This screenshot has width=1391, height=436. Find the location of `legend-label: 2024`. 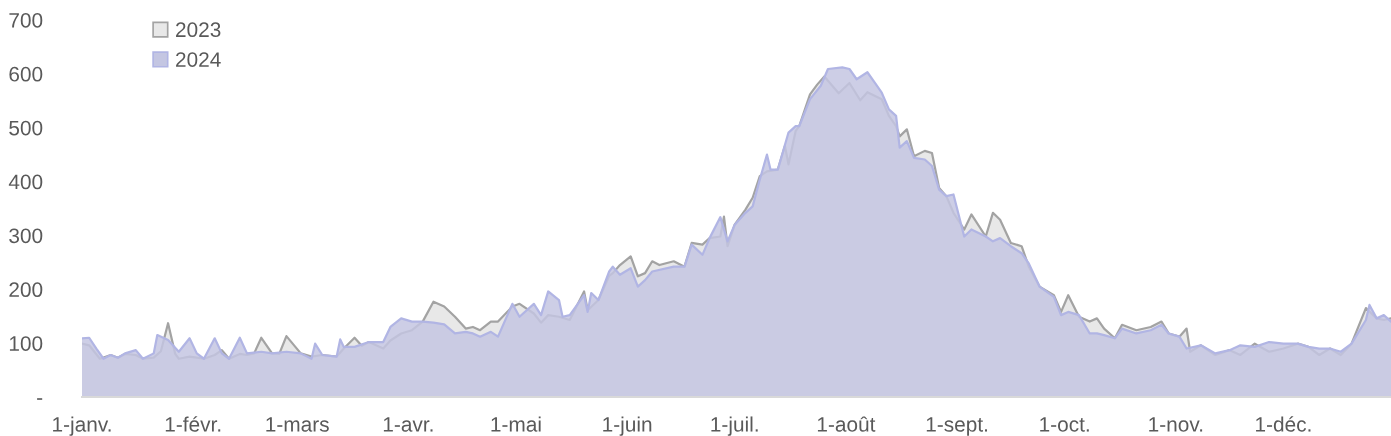

legend-label: 2024 is located at coordinates (198, 59).